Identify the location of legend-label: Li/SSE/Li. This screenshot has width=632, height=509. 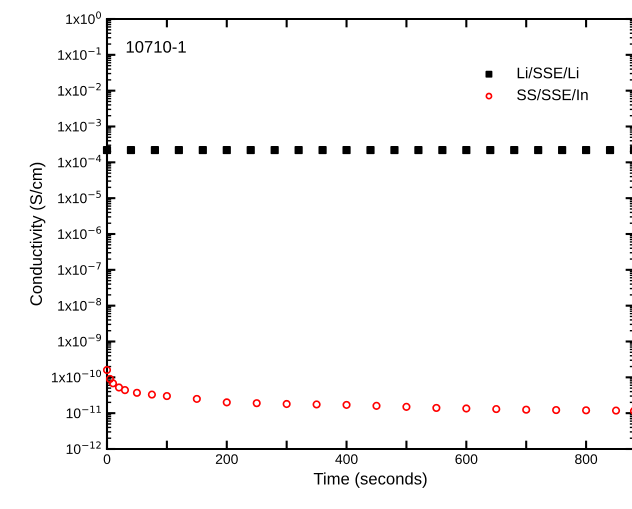
(548, 72).